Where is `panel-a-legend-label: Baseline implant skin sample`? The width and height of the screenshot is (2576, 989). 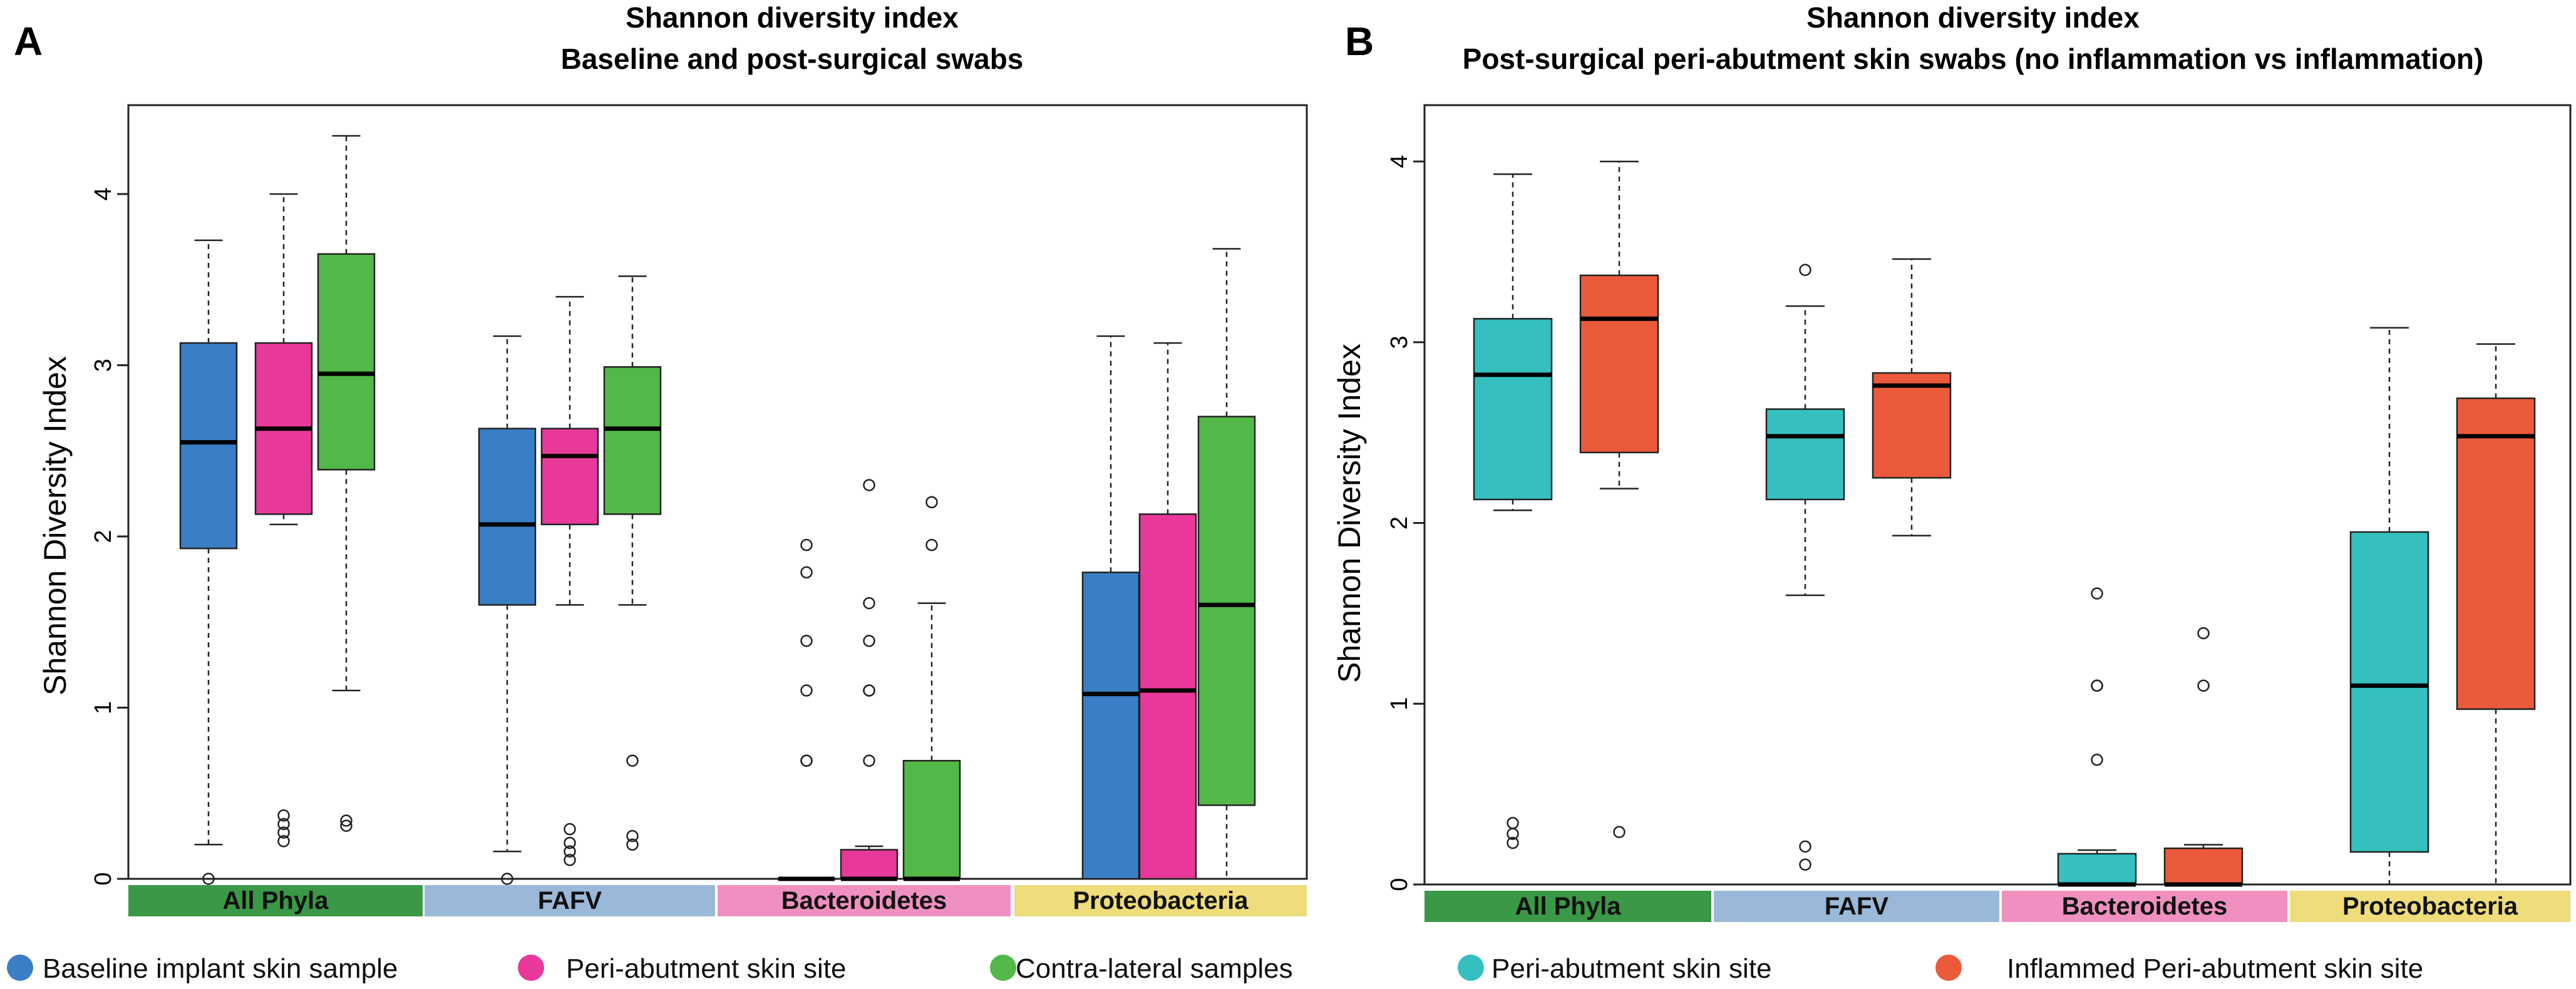 panel-a-legend-label: Baseline implant skin sample is located at coordinates (221, 968).